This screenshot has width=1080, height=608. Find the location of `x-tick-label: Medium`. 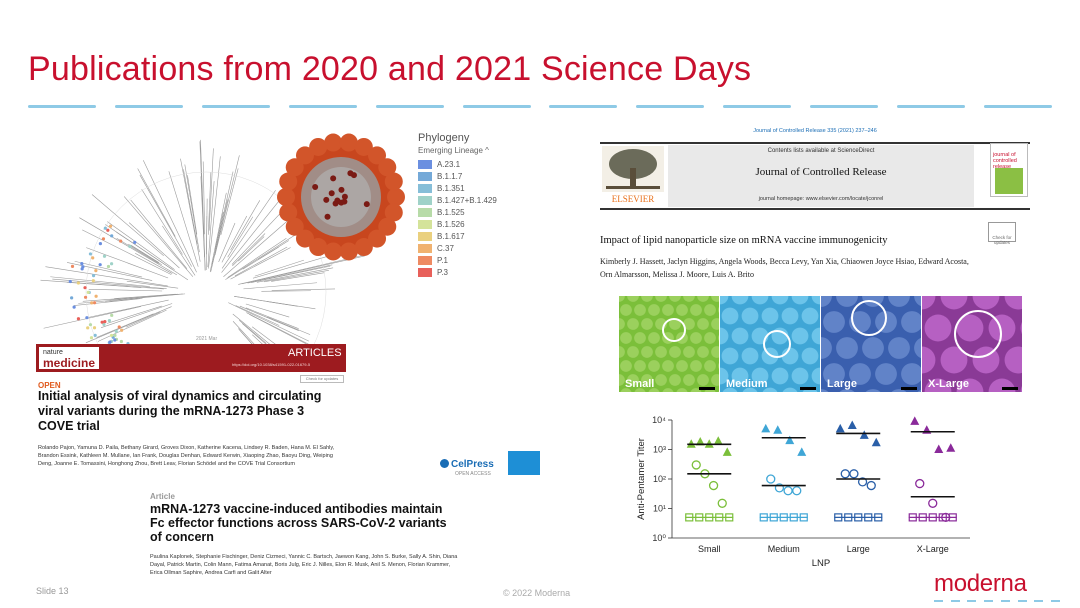

x-tick-label: Medium is located at coordinates (784, 549).